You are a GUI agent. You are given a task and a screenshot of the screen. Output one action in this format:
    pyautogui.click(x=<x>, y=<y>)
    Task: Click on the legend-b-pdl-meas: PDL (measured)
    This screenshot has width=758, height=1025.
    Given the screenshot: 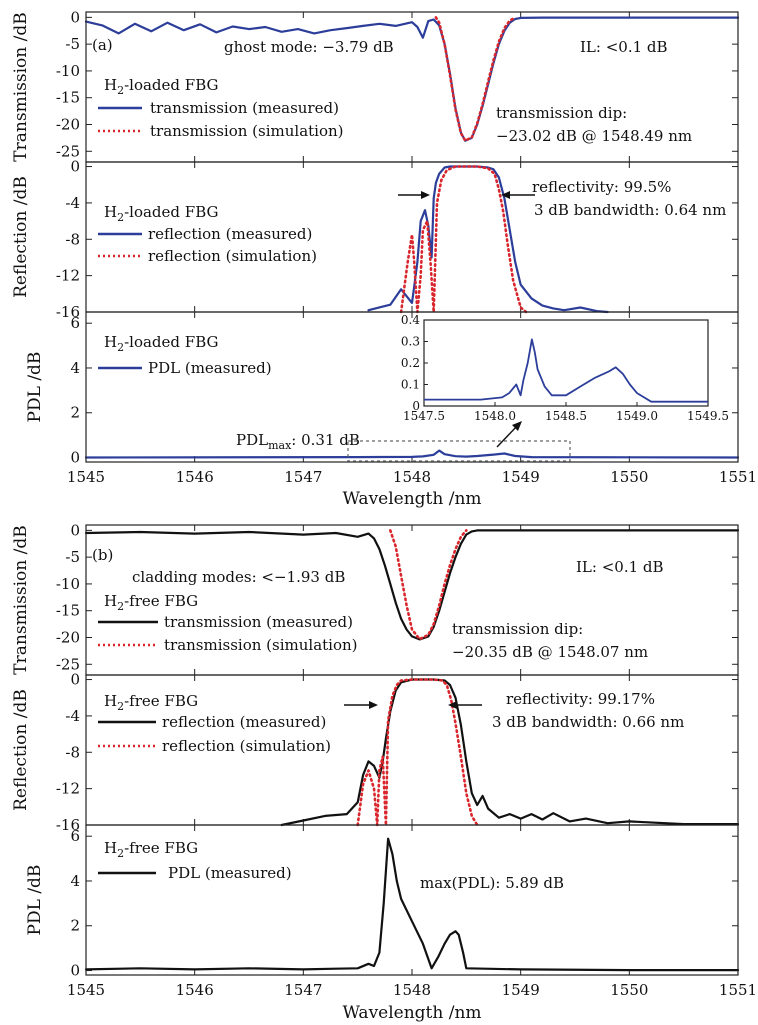 What is the action you would take?
    pyautogui.click(x=230, y=873)
    